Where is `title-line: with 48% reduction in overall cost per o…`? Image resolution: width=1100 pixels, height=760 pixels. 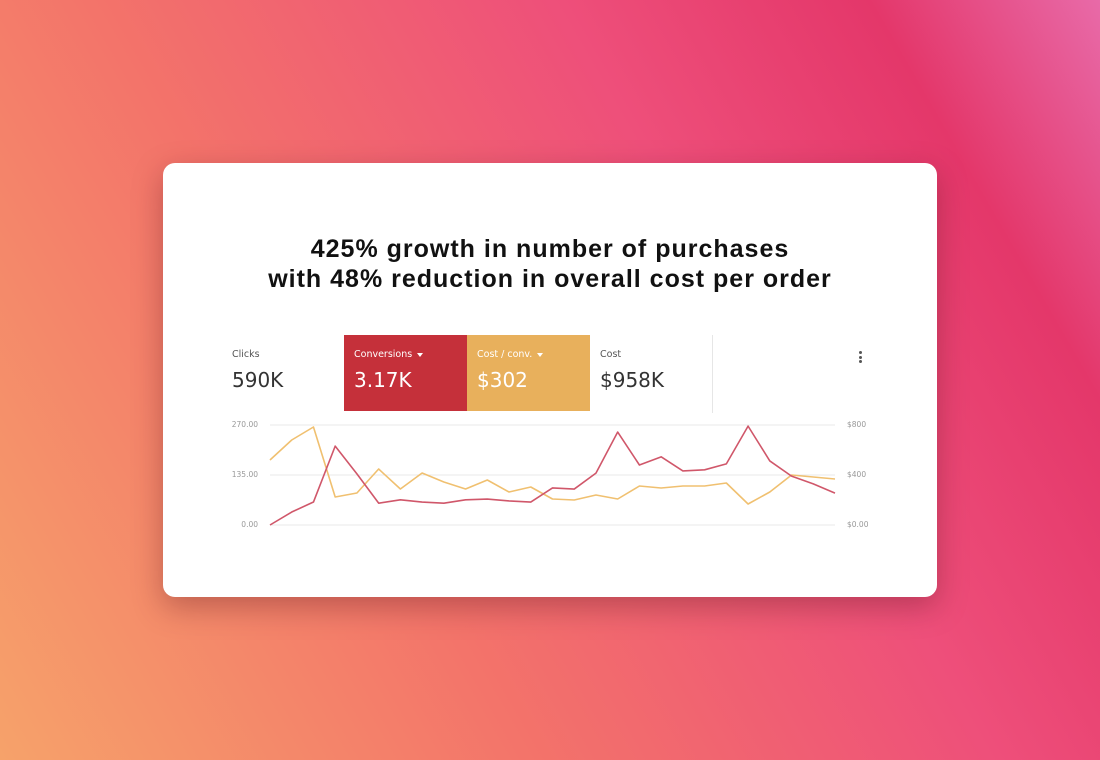
title-line: with 48% reduction in overall cost per o… is located at coordinates (550, 279).